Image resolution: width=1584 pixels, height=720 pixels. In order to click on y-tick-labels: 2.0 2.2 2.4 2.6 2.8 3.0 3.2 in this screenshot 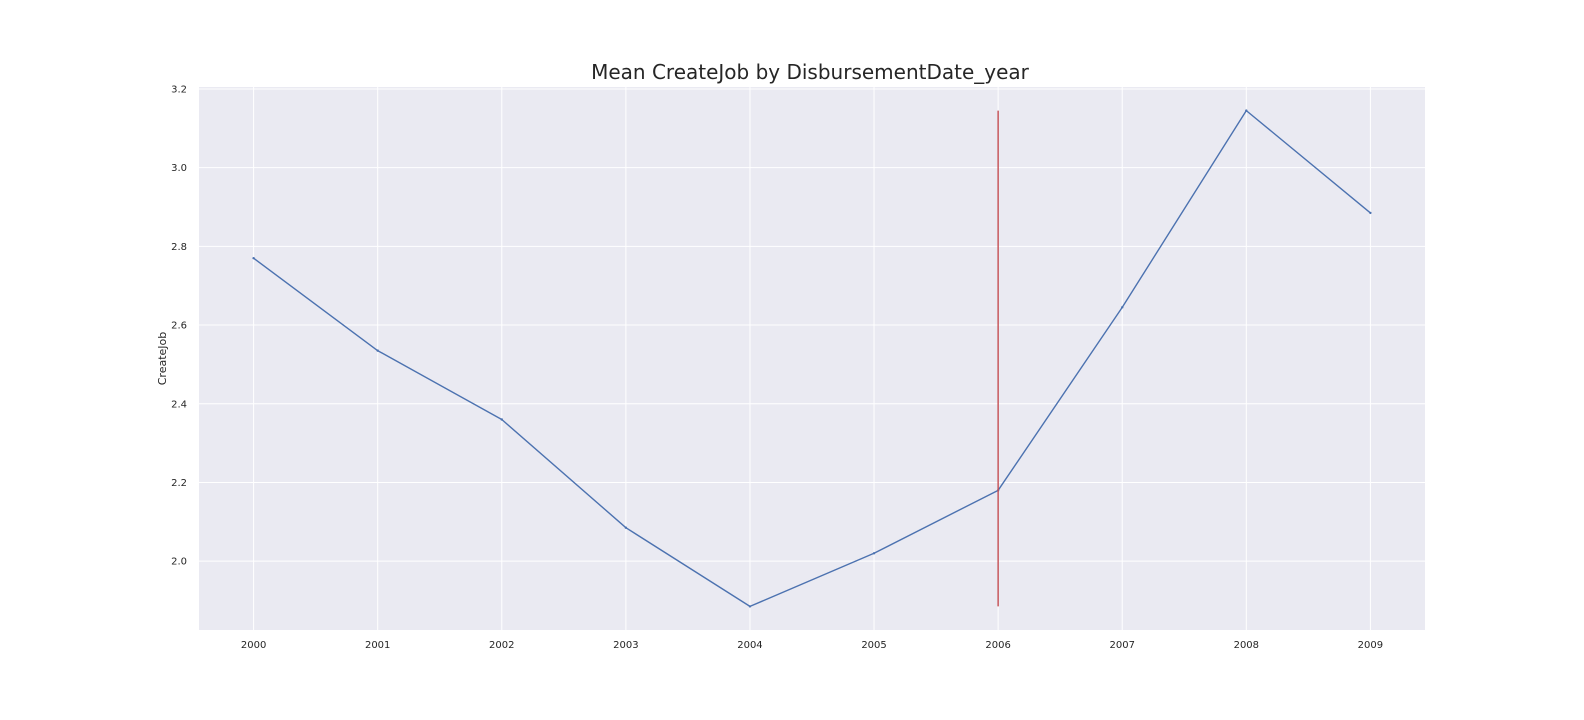, I will do `click(179, 325)`.